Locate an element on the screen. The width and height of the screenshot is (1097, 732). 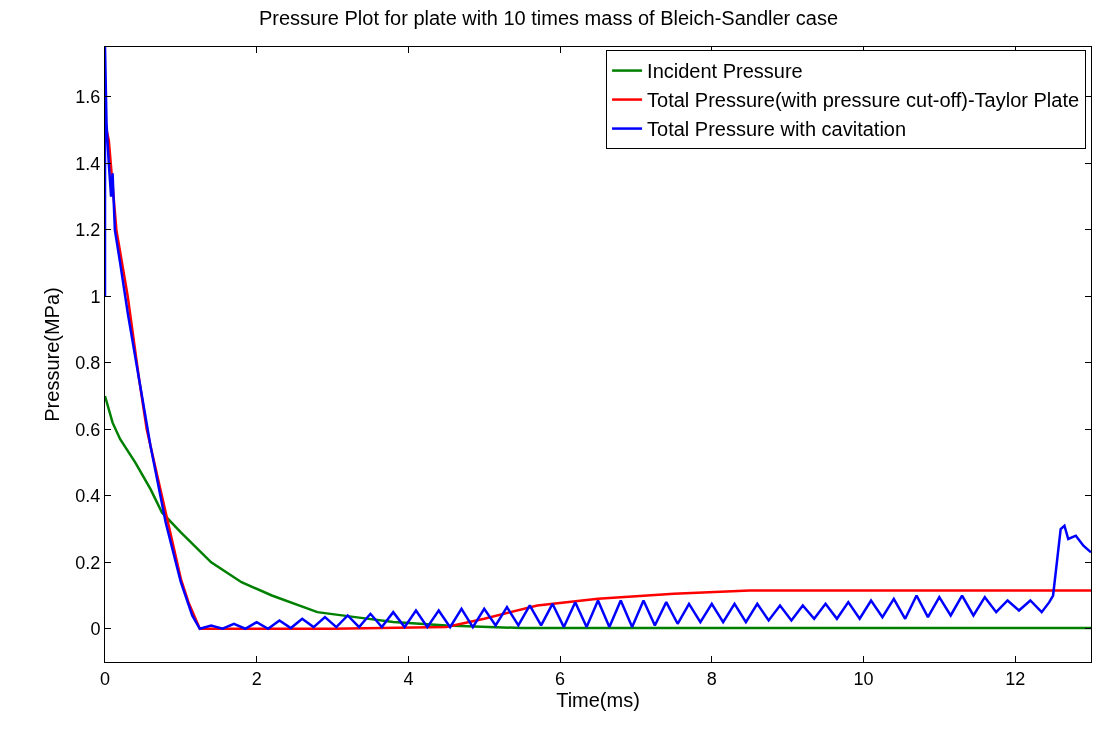
y-tick-label: 1.2 is located at coordinates (88, 230).